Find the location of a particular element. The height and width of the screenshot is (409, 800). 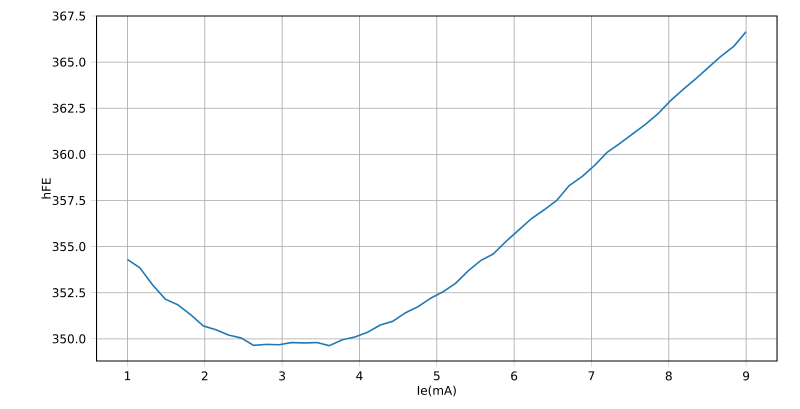

y-tick-label: 367.5 is located at coordinates (69, 16).